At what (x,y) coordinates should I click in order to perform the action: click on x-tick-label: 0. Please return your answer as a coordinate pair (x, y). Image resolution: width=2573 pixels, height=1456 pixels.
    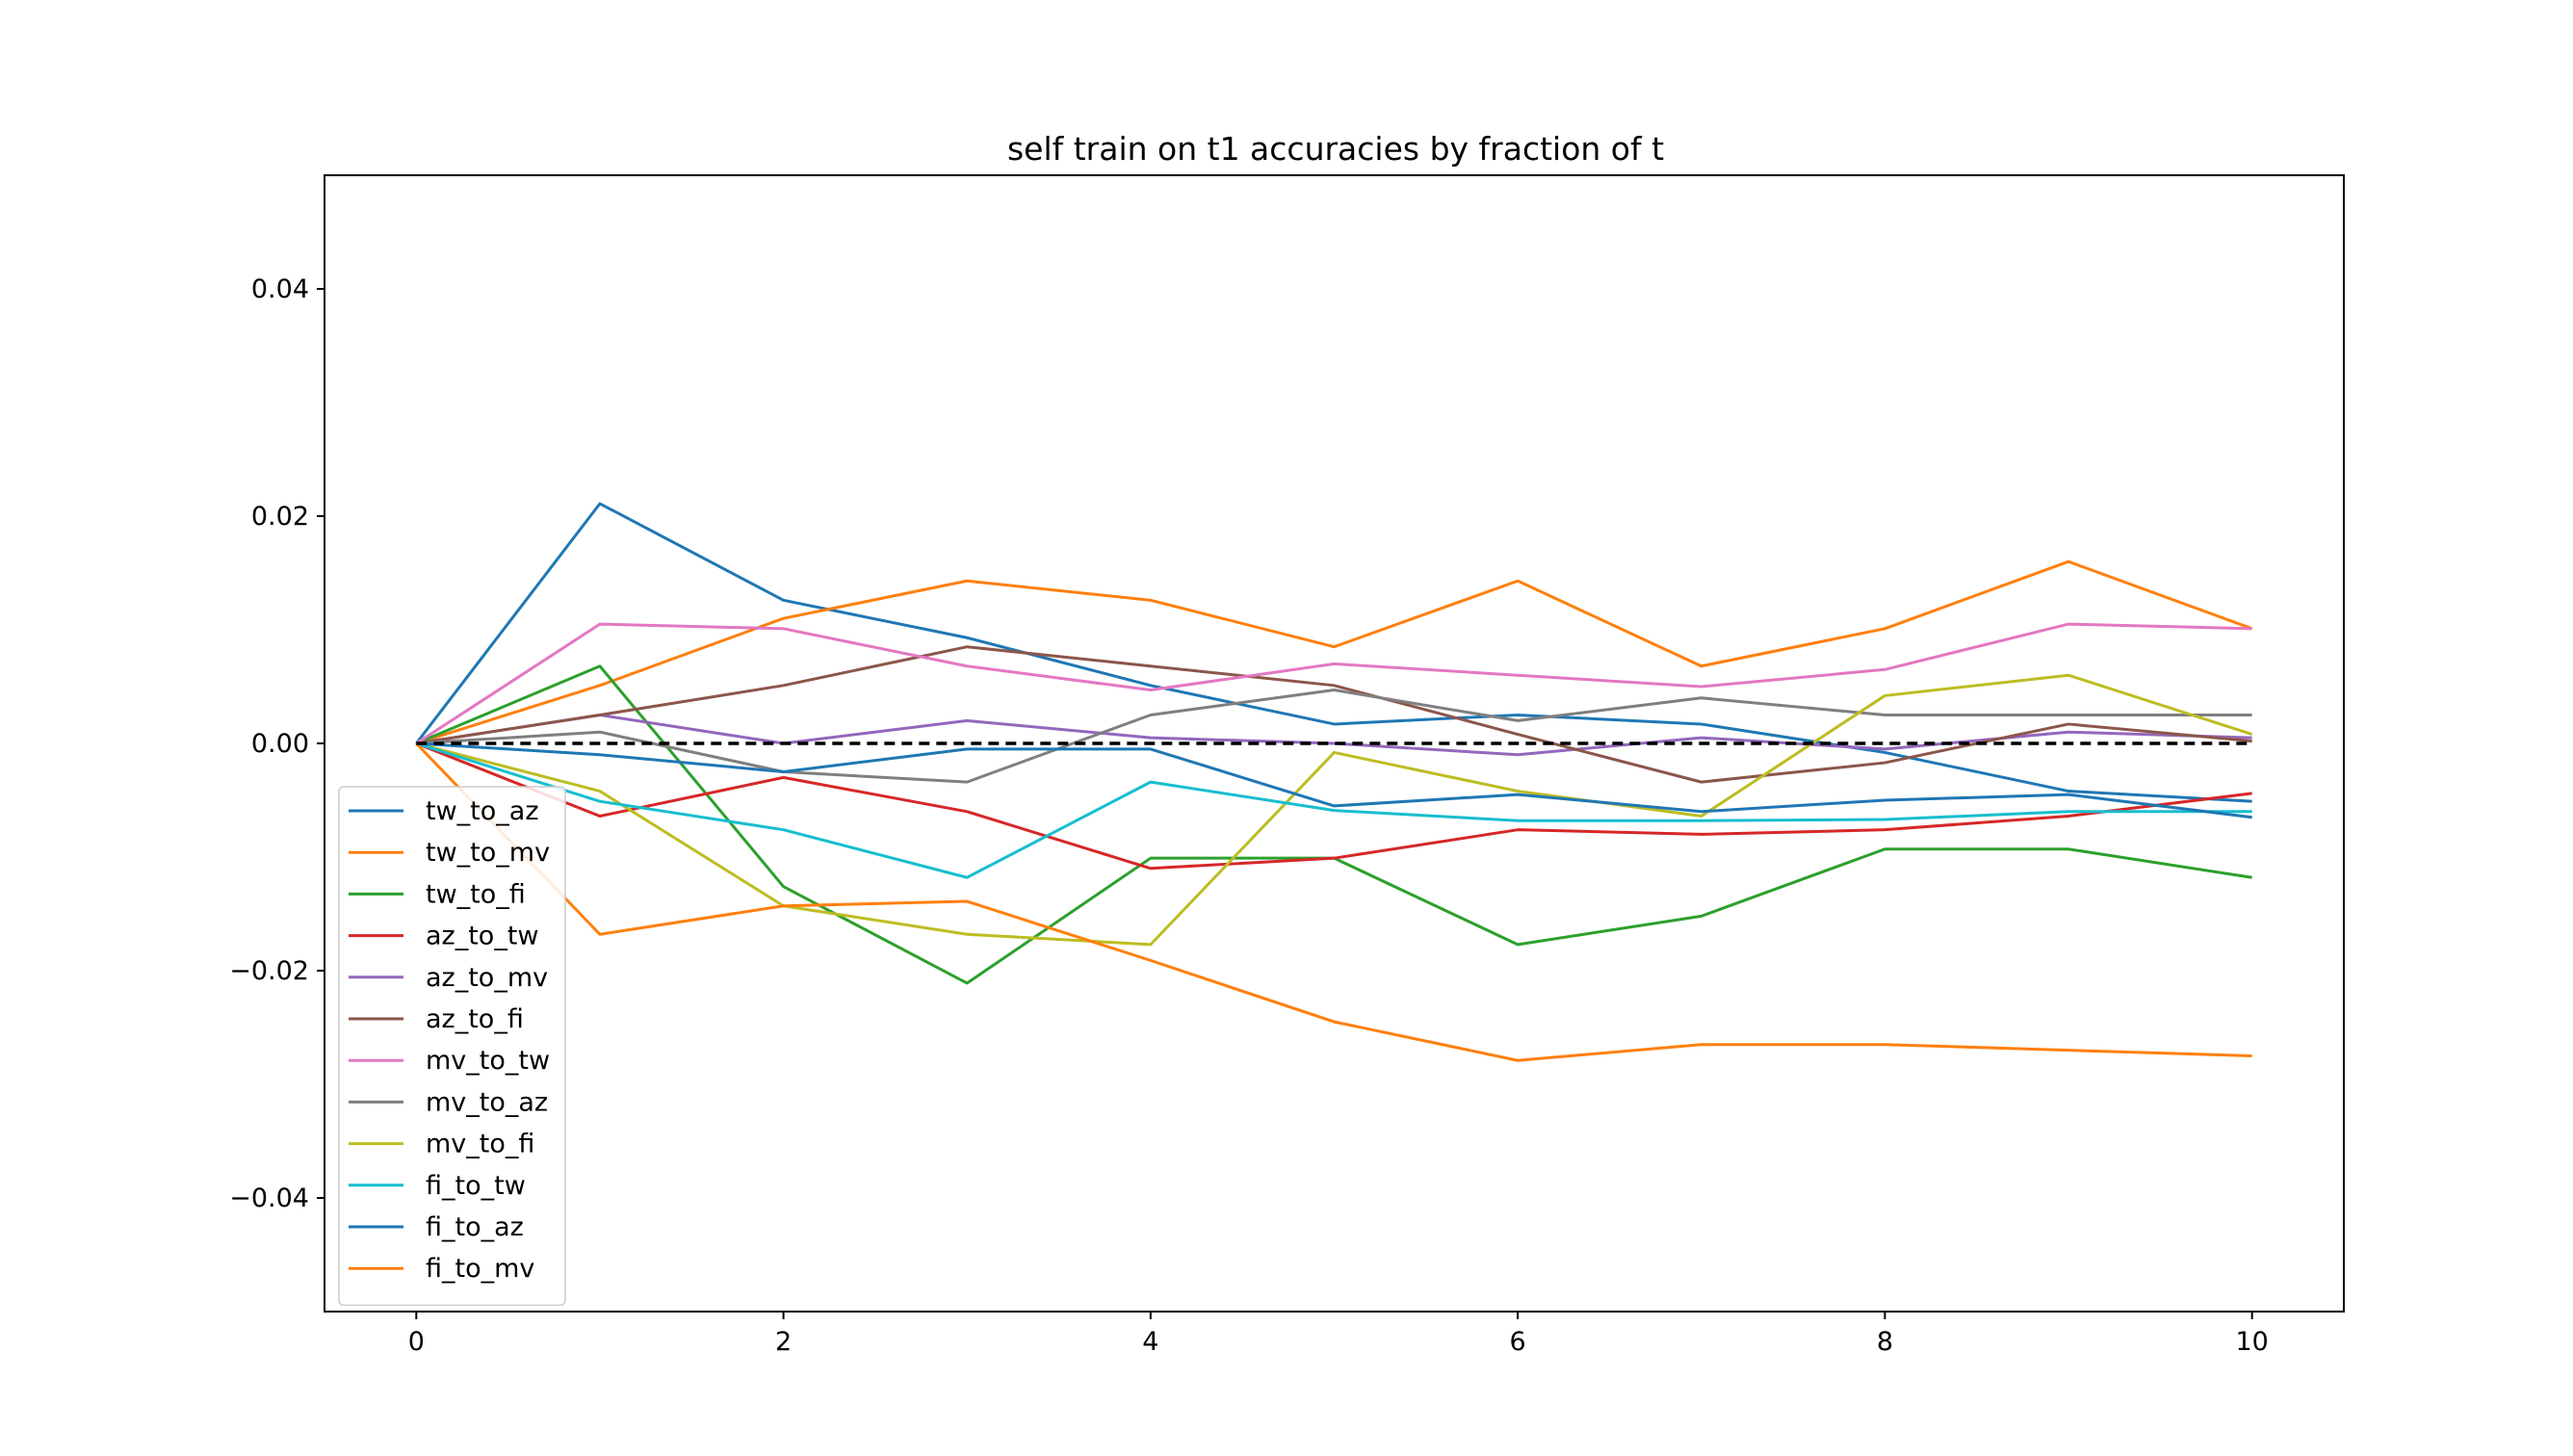
    Looking at the image, I should click on (416, 1342).